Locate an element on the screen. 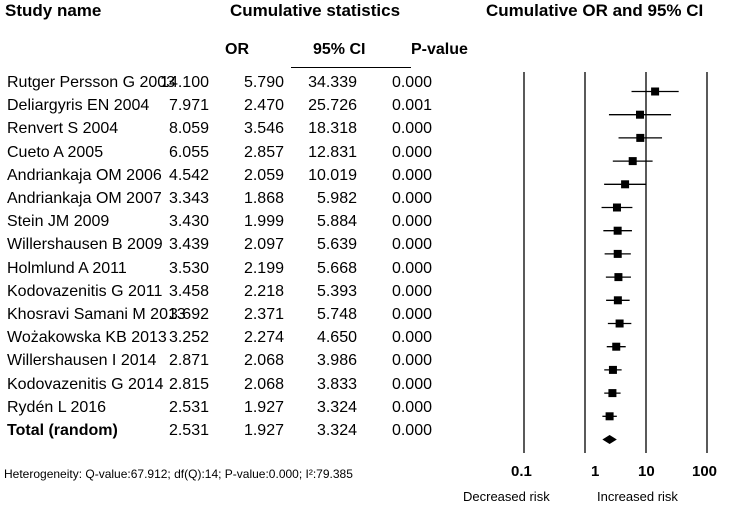 Image resolution: width=737 pixels, height=505 pixels. or-column-header: OR is located at coordinates (237, 49).